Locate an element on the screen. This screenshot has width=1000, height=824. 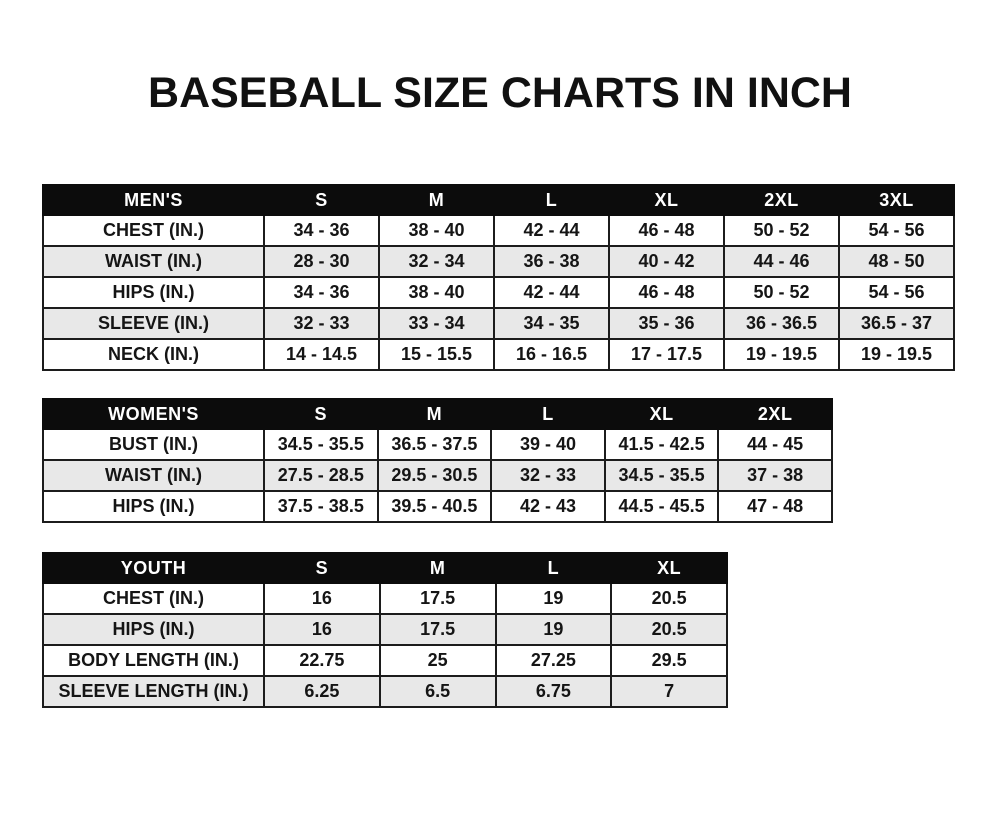
size-value-cell: 20.5 is located at coordinates (669, 629).